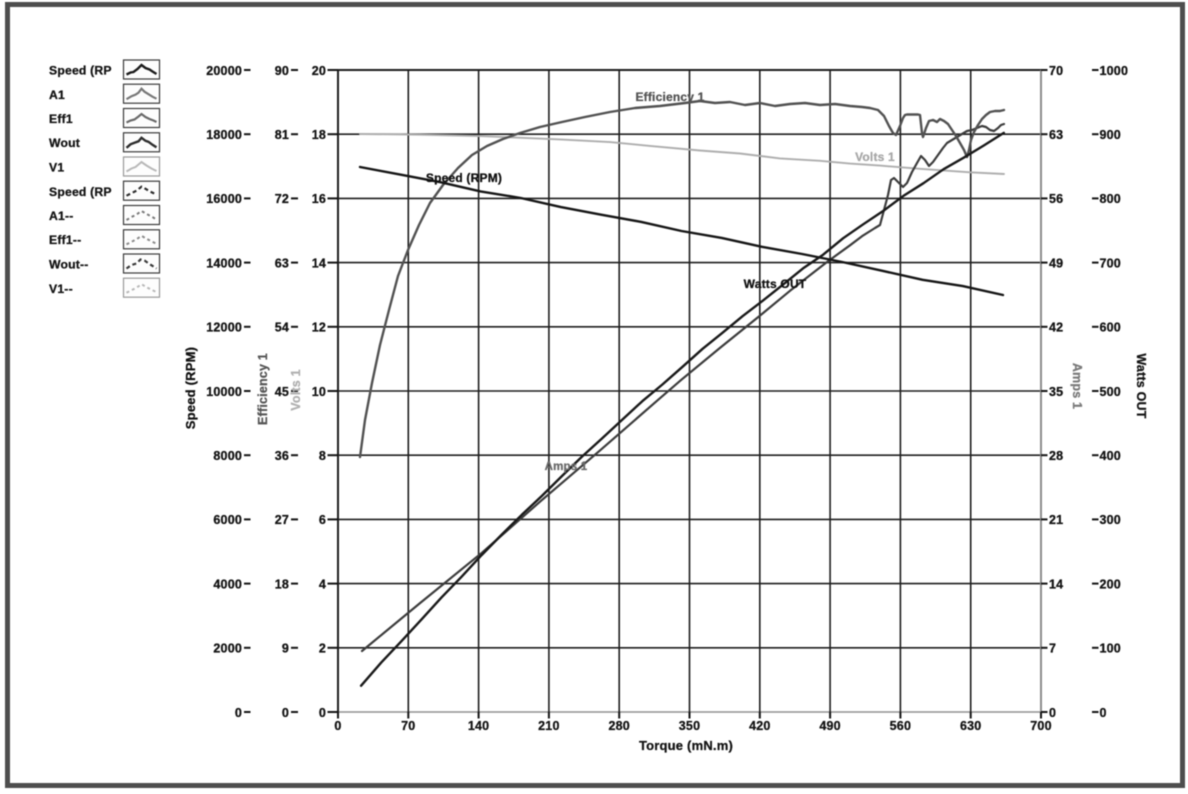 The image size is (1188, 794). What do you see at coordinates (57, 95) in the screenshot?
I see `svg-text: A1` at bounding box center [57, 95].